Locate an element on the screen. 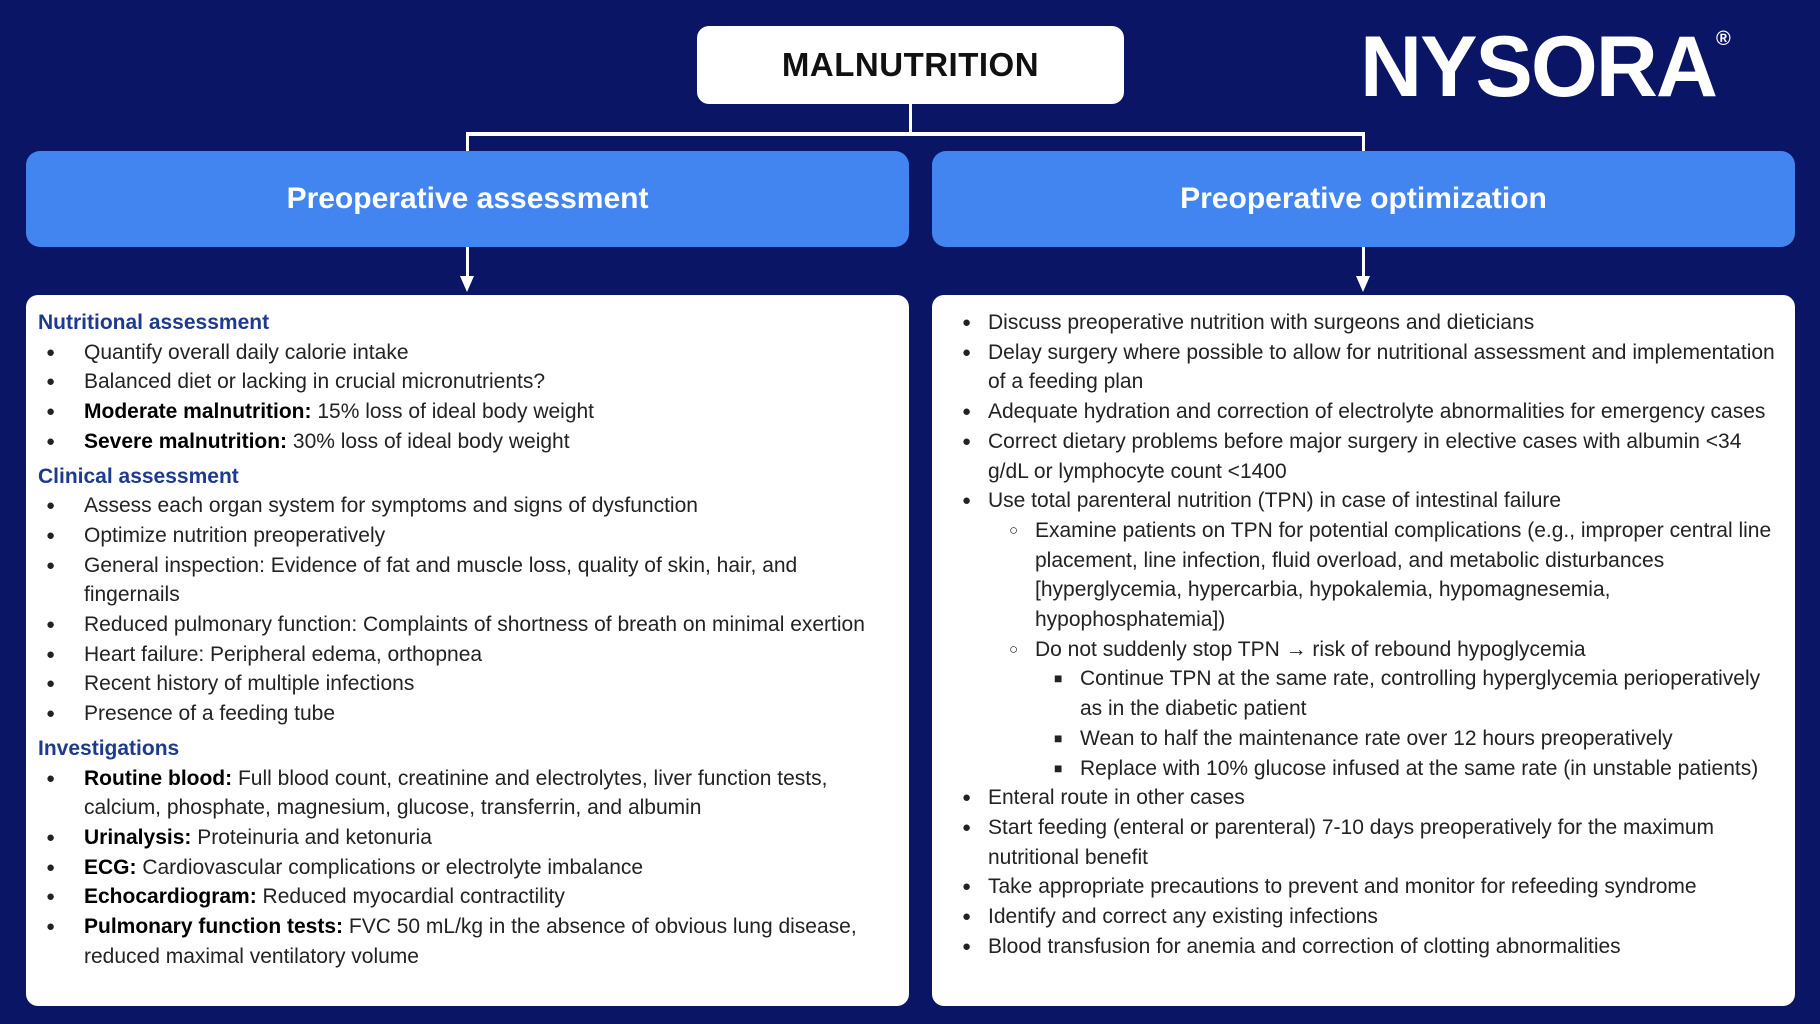  section-heading: Nutritional assessment is located at coordinates (154, 322).